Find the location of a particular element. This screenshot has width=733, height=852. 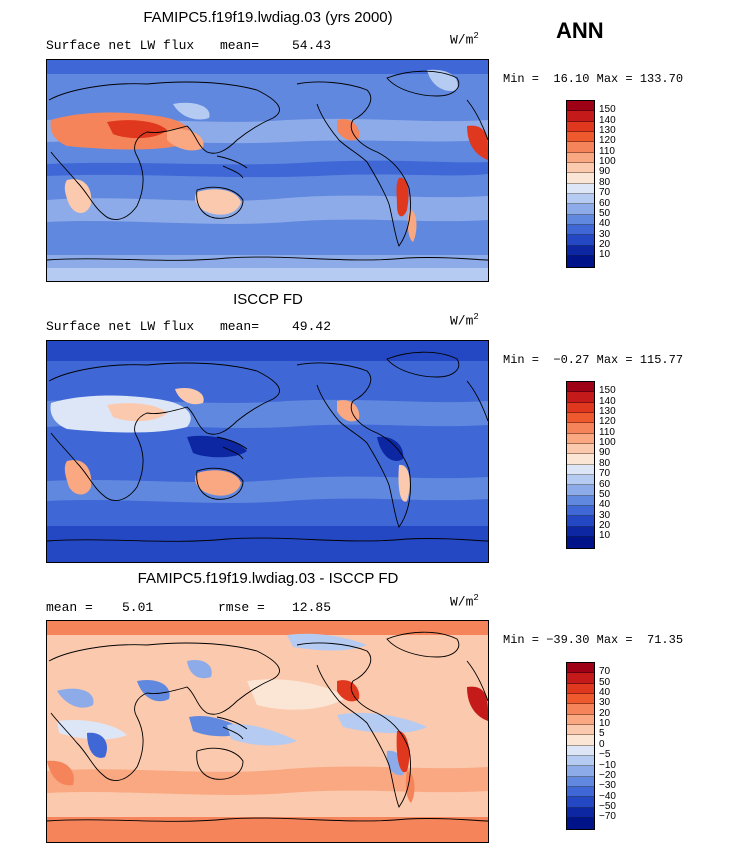

colorbar-tick-label: 5 is located at coordinates (602, 734).